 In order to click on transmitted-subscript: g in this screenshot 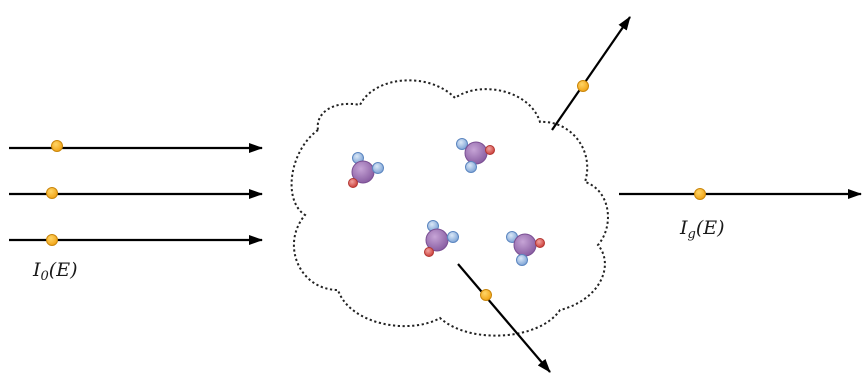, I will do `click(691, 234)`.